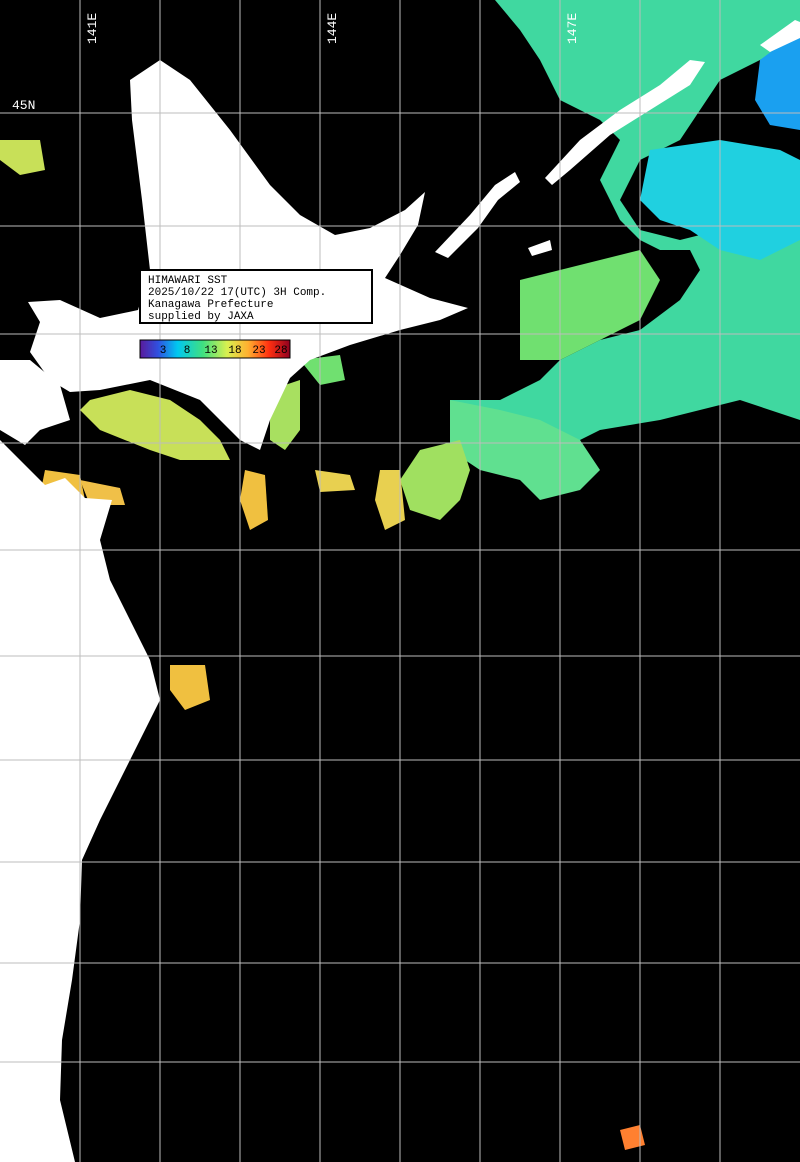 The image size is (800, 1162). Describe the element at coordinates (163, 351) in the screenshot. I see `colorbar-label: 3` at that location.